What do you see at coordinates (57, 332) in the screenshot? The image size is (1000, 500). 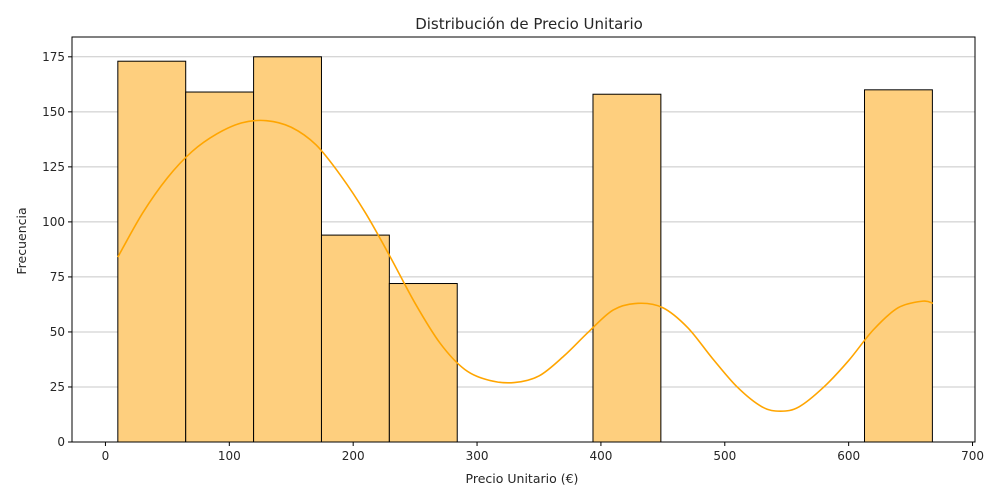 I see `y-tick-label: 50` at bounding box center [57, 332].